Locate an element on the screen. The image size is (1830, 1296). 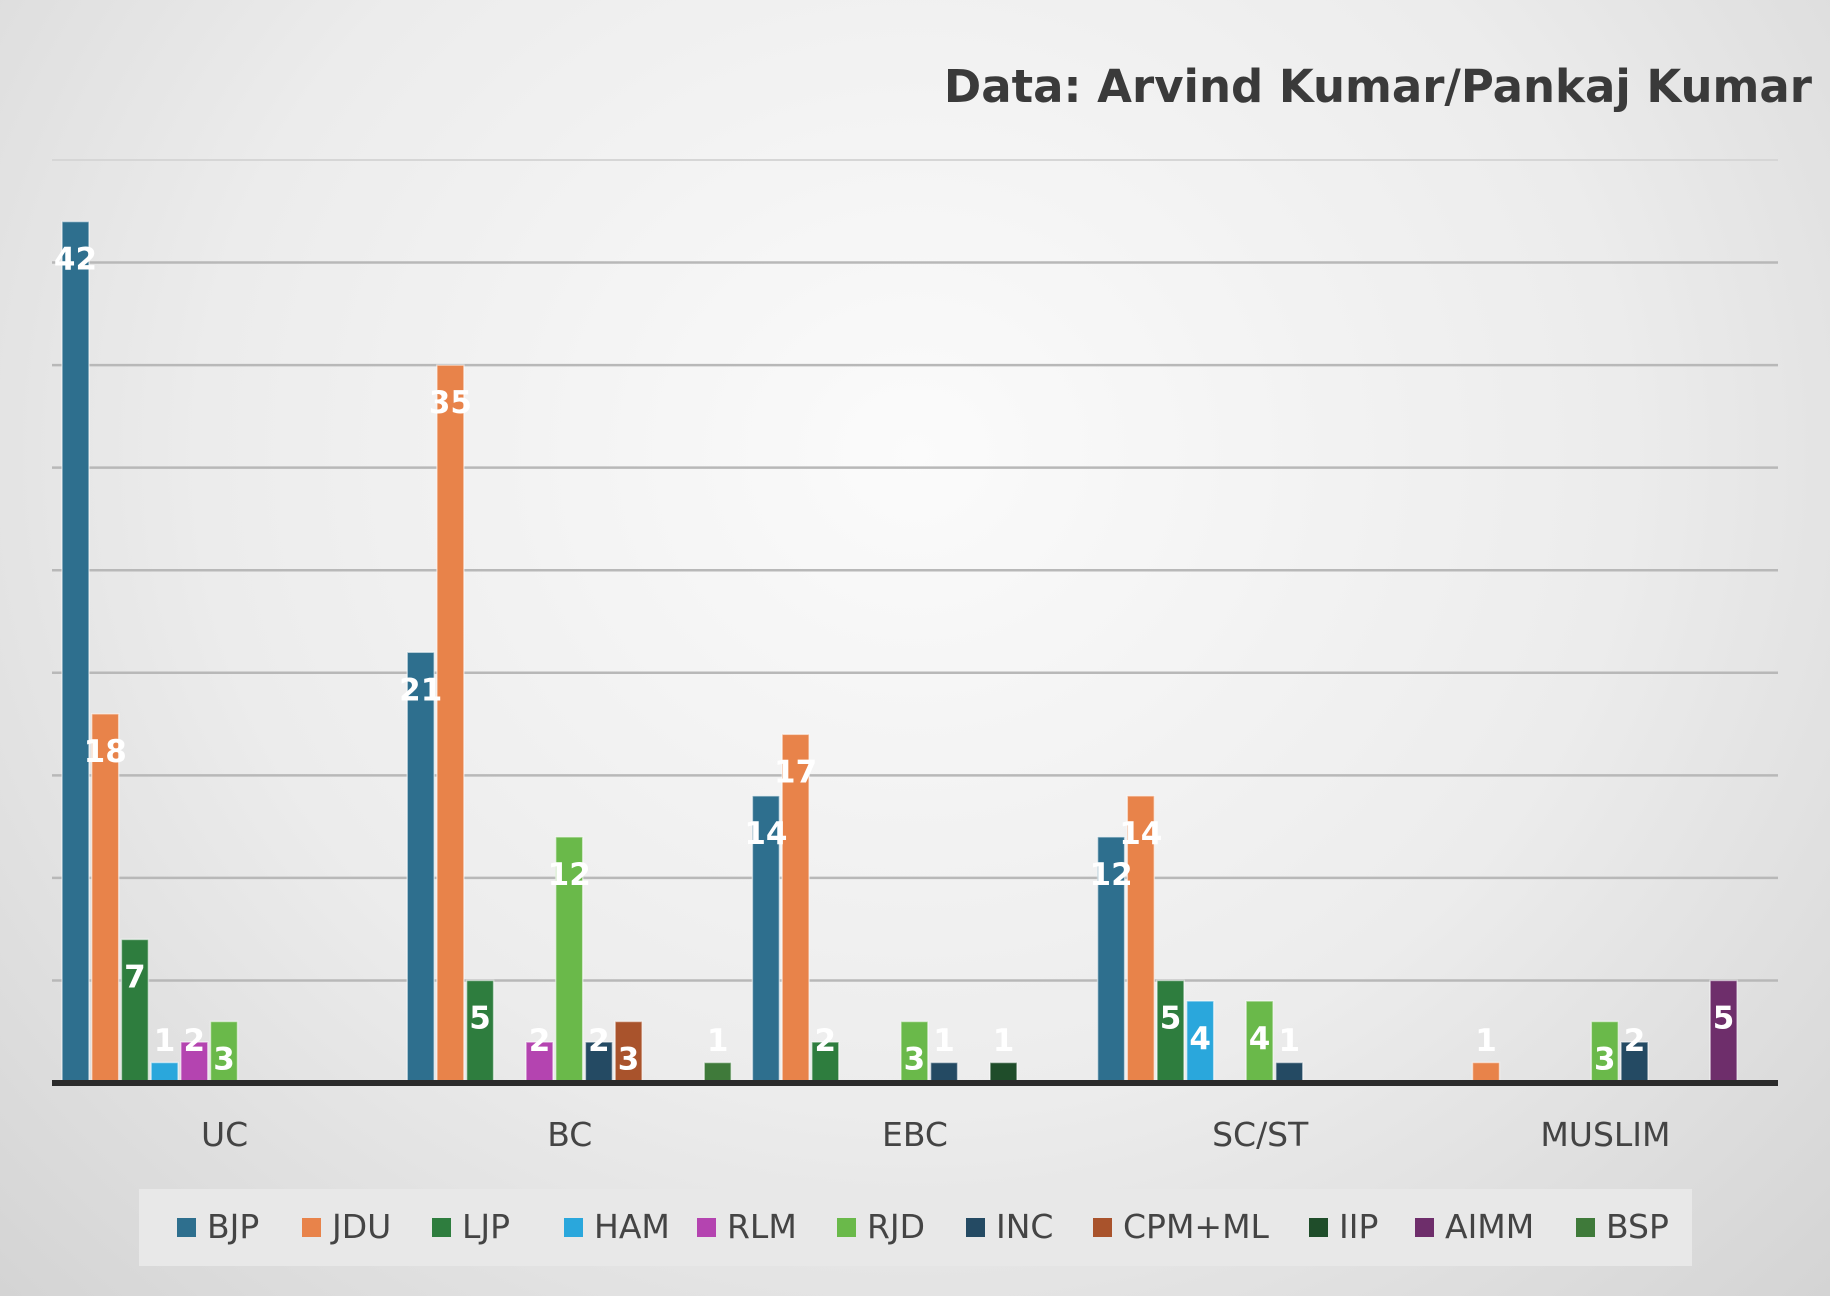
legend-label-bjp: BJP is located at coordinates (233, 1226).